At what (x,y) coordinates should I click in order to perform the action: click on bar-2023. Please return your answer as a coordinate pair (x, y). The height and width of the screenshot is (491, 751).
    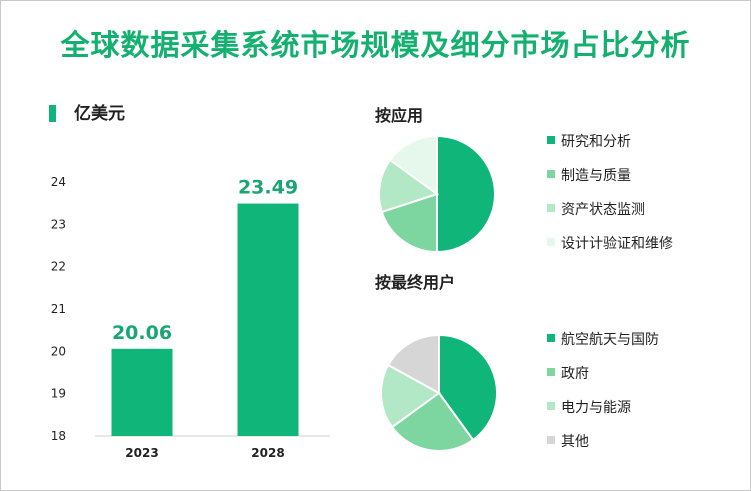
    Looking at the image, I should click on (142, 392).